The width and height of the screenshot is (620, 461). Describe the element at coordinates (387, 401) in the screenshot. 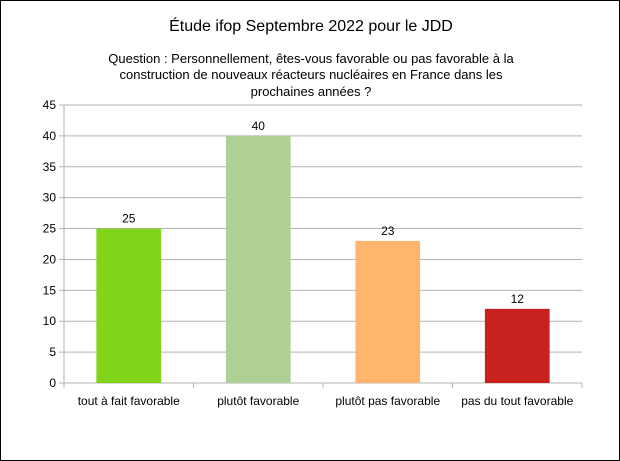

I see `x-tick-label: plutôt pas favorable` at that location.